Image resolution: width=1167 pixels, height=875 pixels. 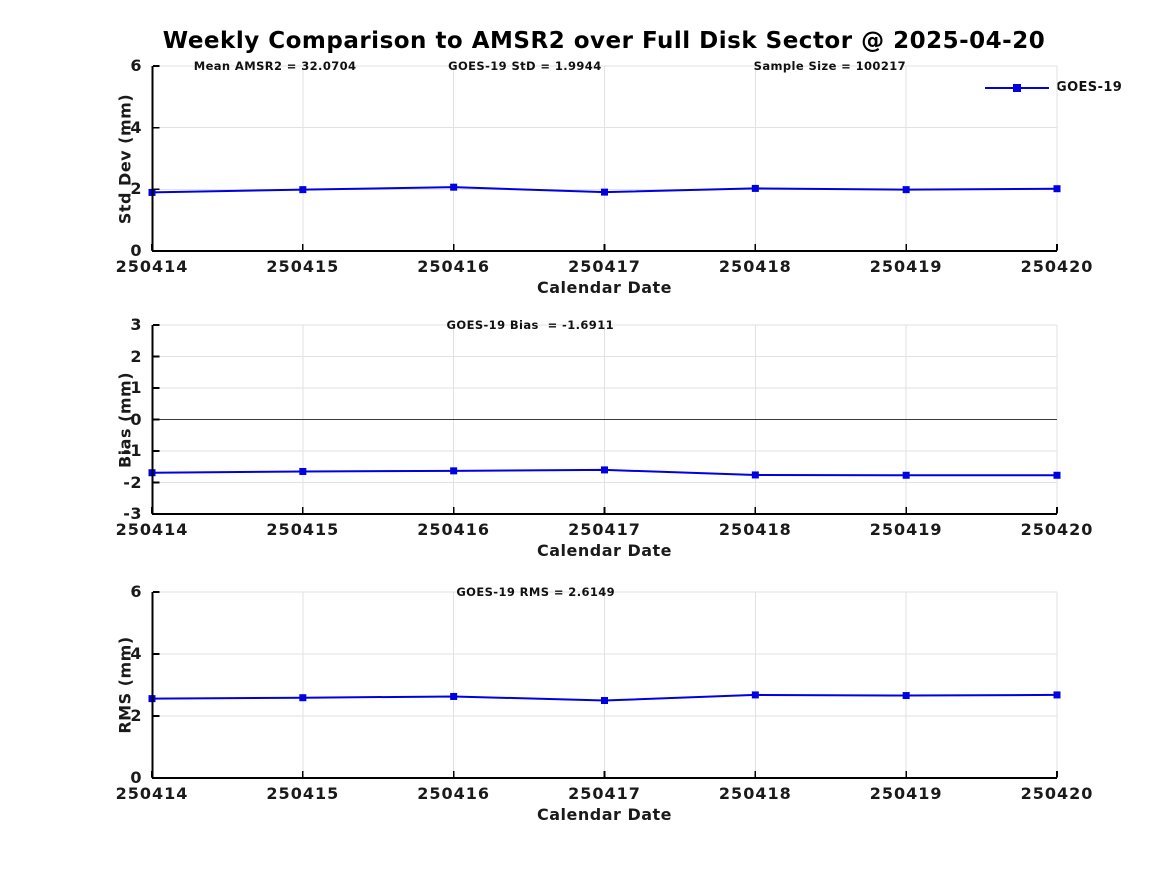 What do you see at coordinates (536, 592) in the screenshot?
I see `annotation: GOES-19 RMS = 2.6149` at bounding box center [536, 592].